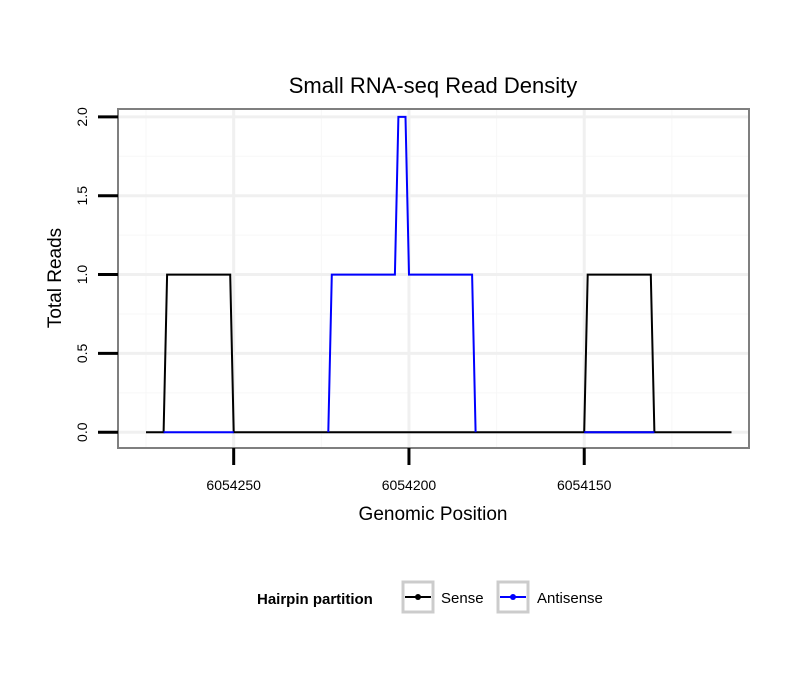 This screenshot has height=690, width=810. Describe the element at coordinates (96, 274) in the screenshot. I see `y-axis: 0.0 0.5 1.0 1.5 2.0` at that location.